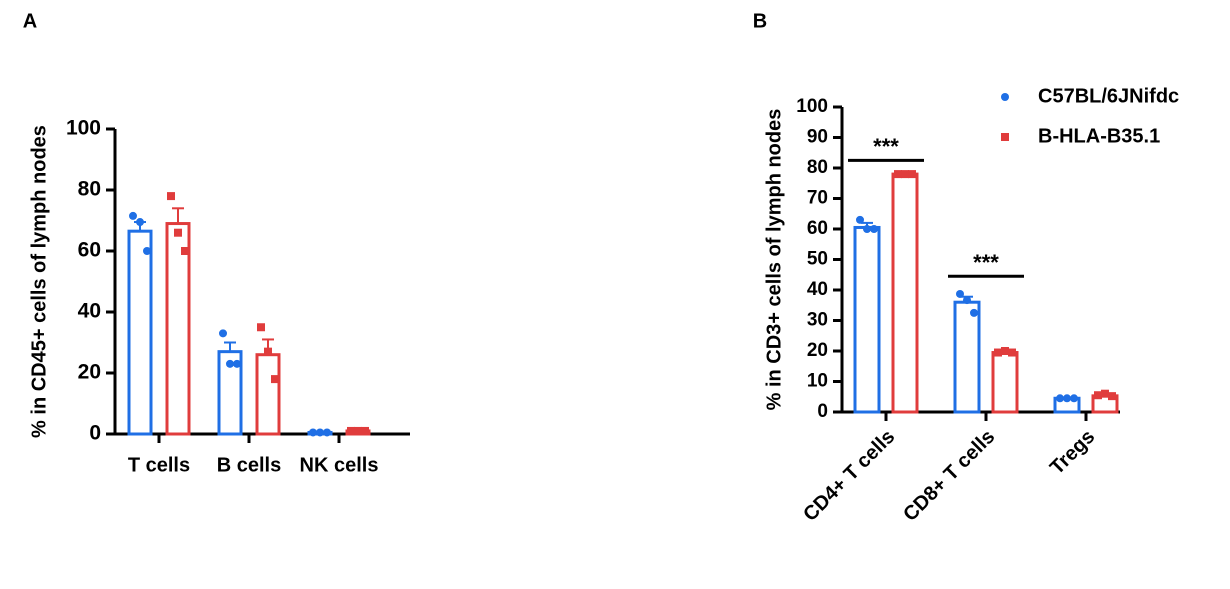  Describe the element at coordinates (249, 465) in the screenshot. I see `x-tick-label: B cells` at that location.